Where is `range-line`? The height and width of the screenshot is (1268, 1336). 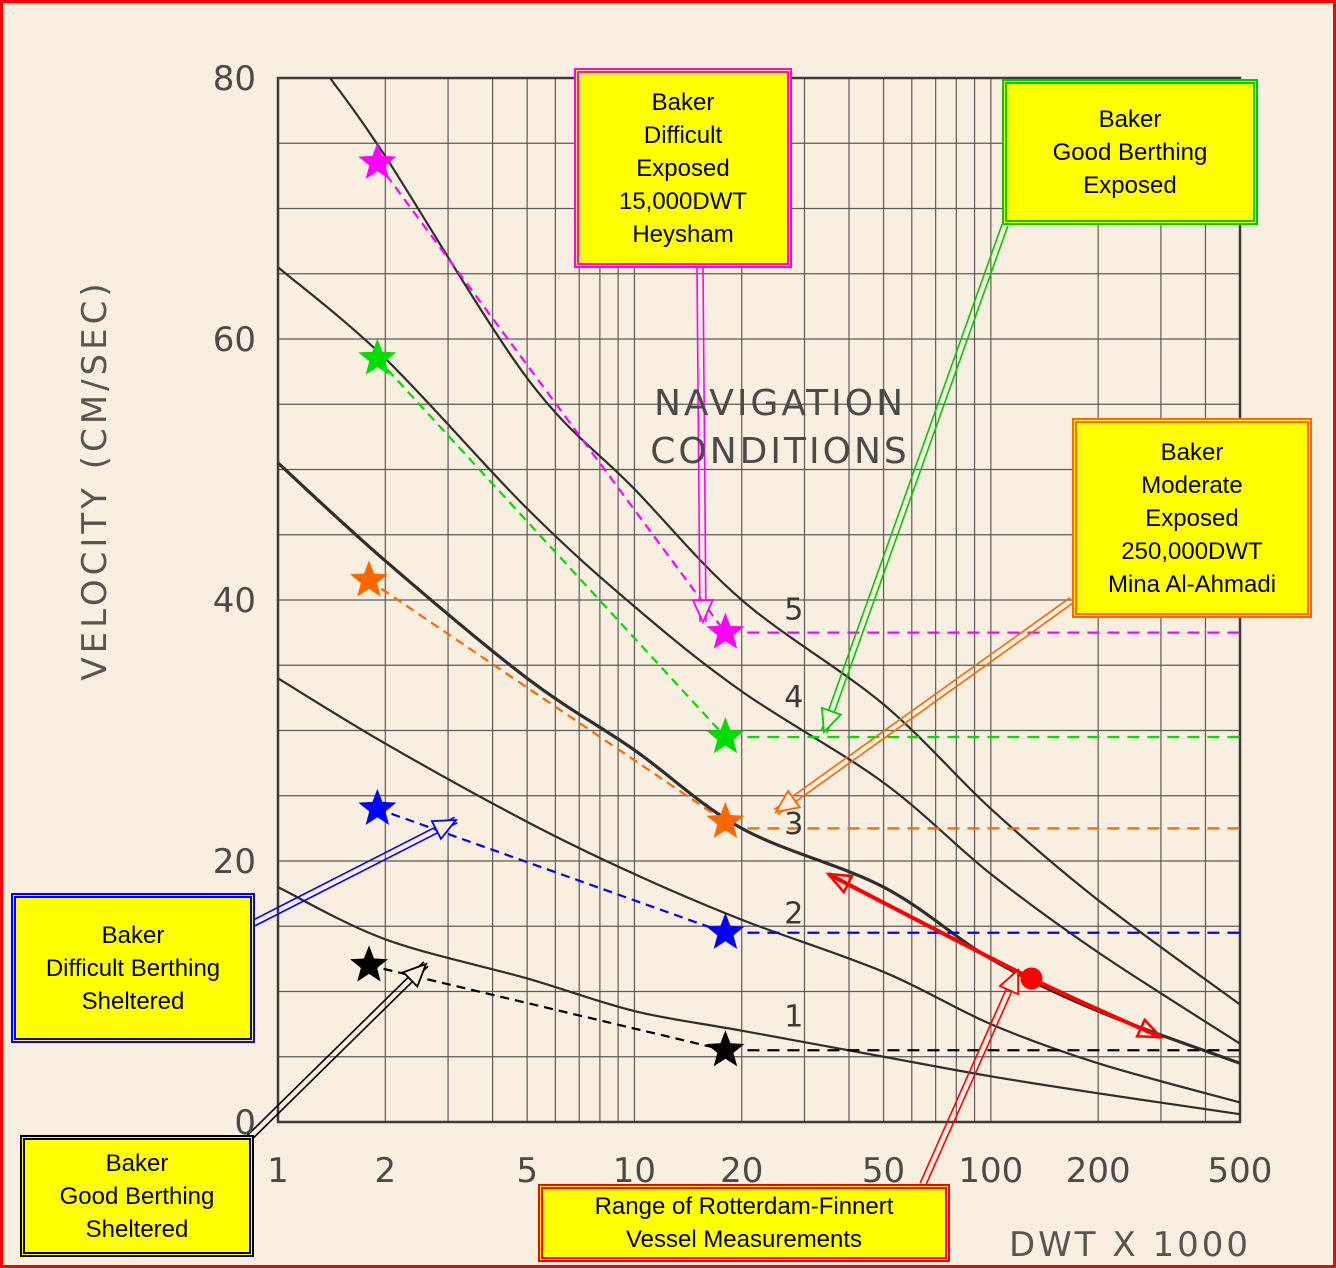
range-line is located at coordinates (994, 956).